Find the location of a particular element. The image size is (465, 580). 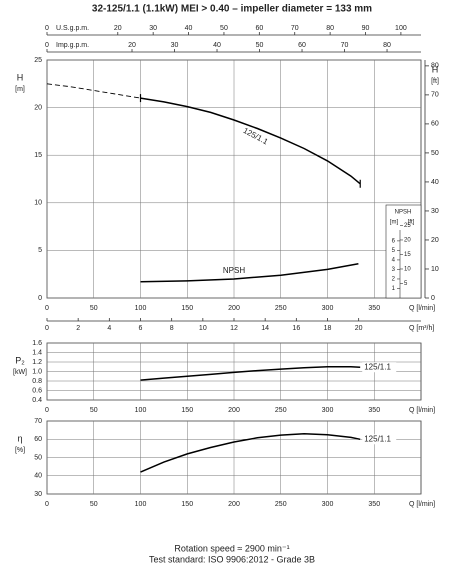

y-tick-label: 25 is located at coordinates (38, 60).